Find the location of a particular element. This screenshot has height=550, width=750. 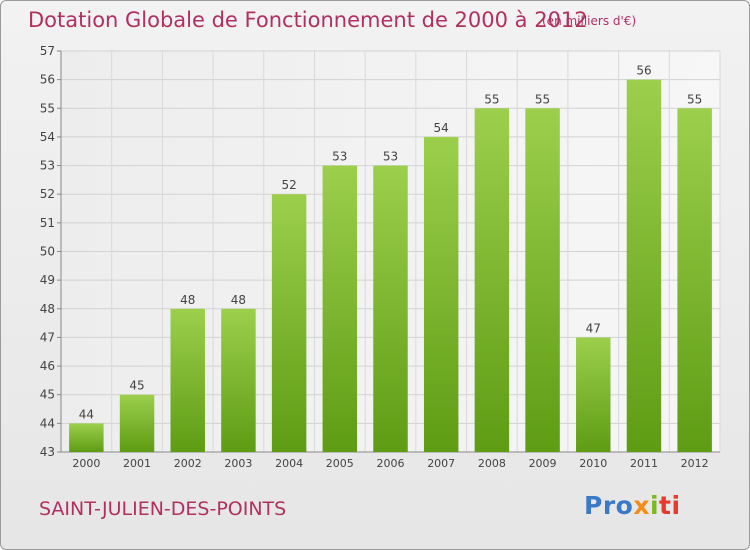

y-tick-label: 47 is located at coordinates (47, 337).